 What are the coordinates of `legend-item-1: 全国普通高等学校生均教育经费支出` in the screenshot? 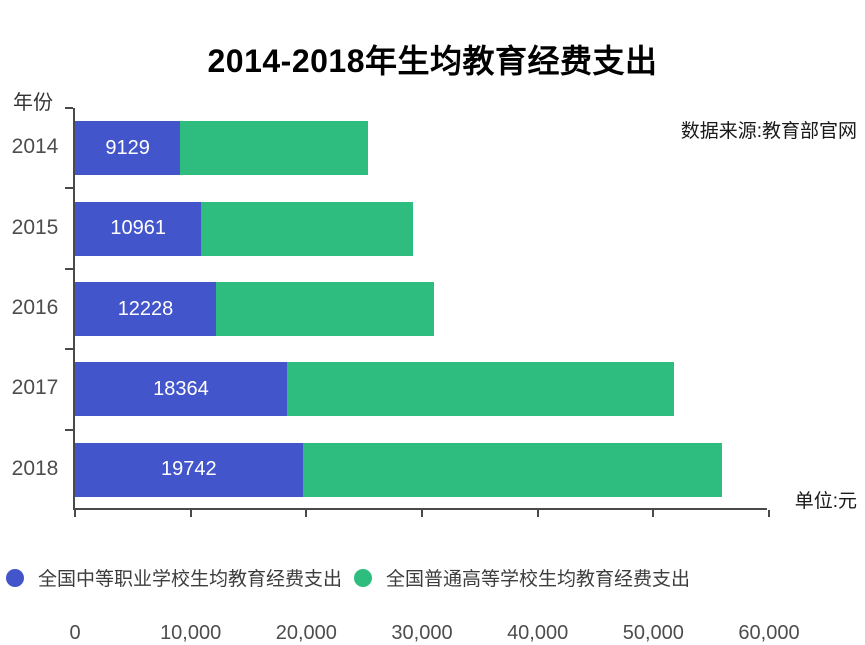 It's located at (522, 577).